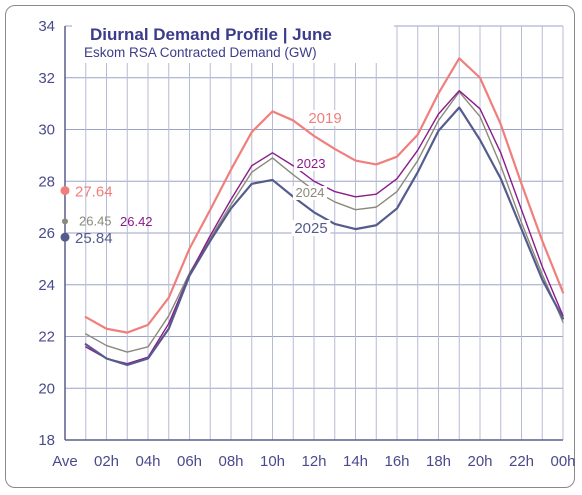 This screenshot has height=495, width=582. What do you see at coordinates (230, 461) in the screenshot?
I see `x-tick-label: 08h` at bounding box center [230, 461].